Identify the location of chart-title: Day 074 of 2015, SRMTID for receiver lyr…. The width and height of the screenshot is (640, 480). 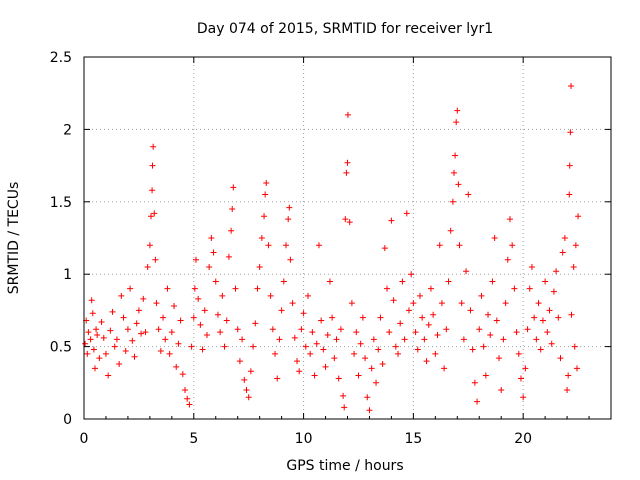
(345, 29).